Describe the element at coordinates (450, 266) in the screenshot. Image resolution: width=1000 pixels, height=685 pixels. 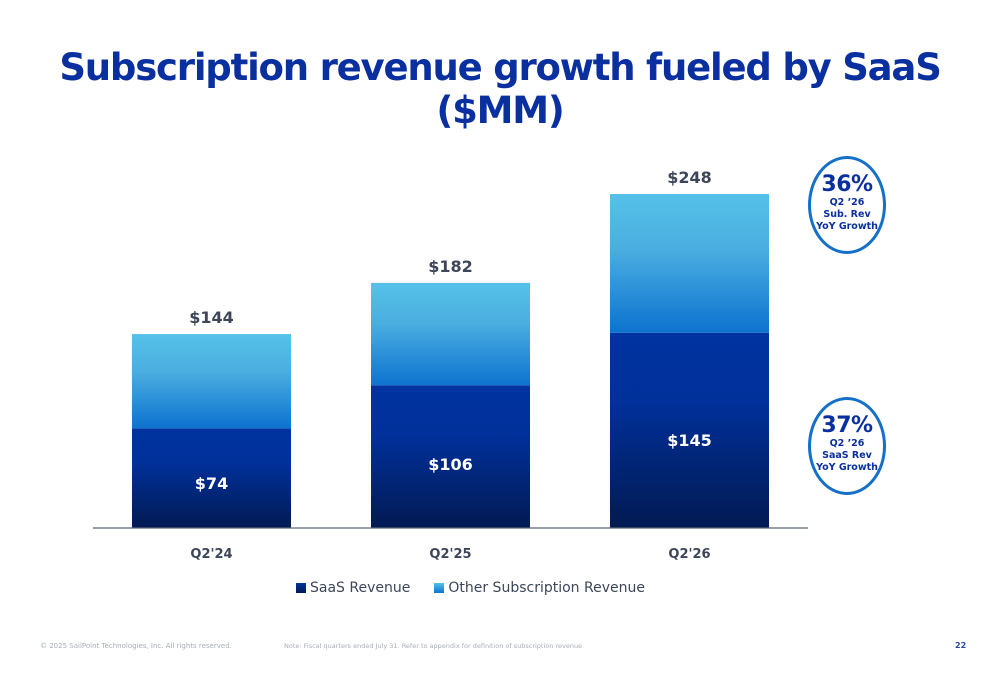
I see `total-data-label: $182` at that location.